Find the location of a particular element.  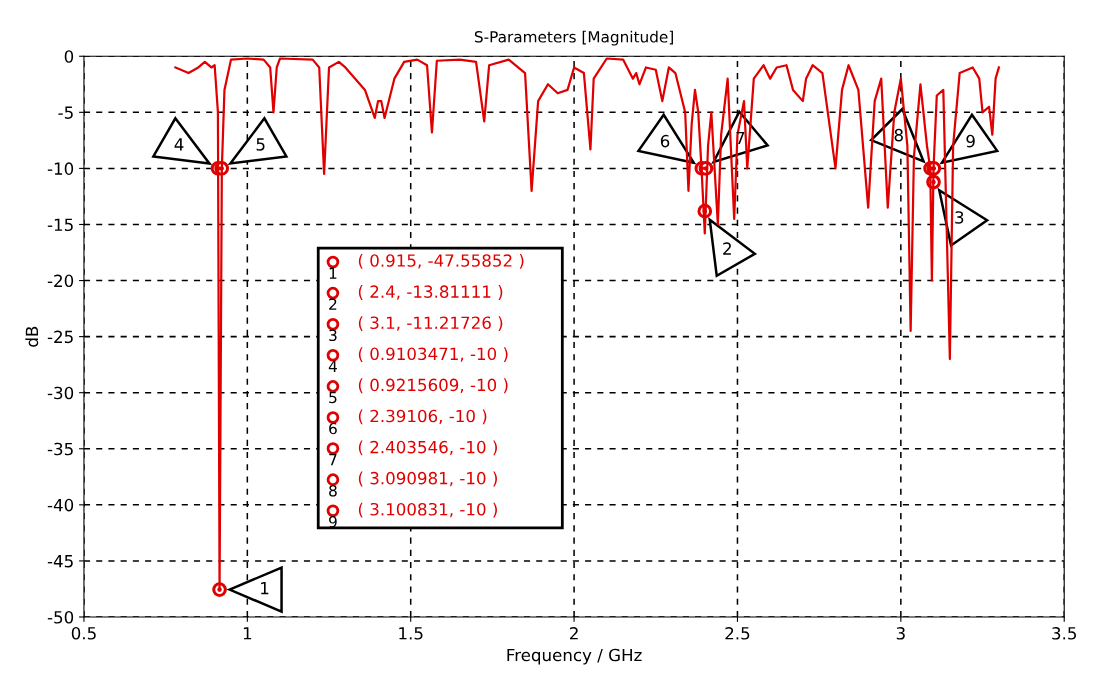

x-tick-label: 0.5 is located at coordinates (83, 633).